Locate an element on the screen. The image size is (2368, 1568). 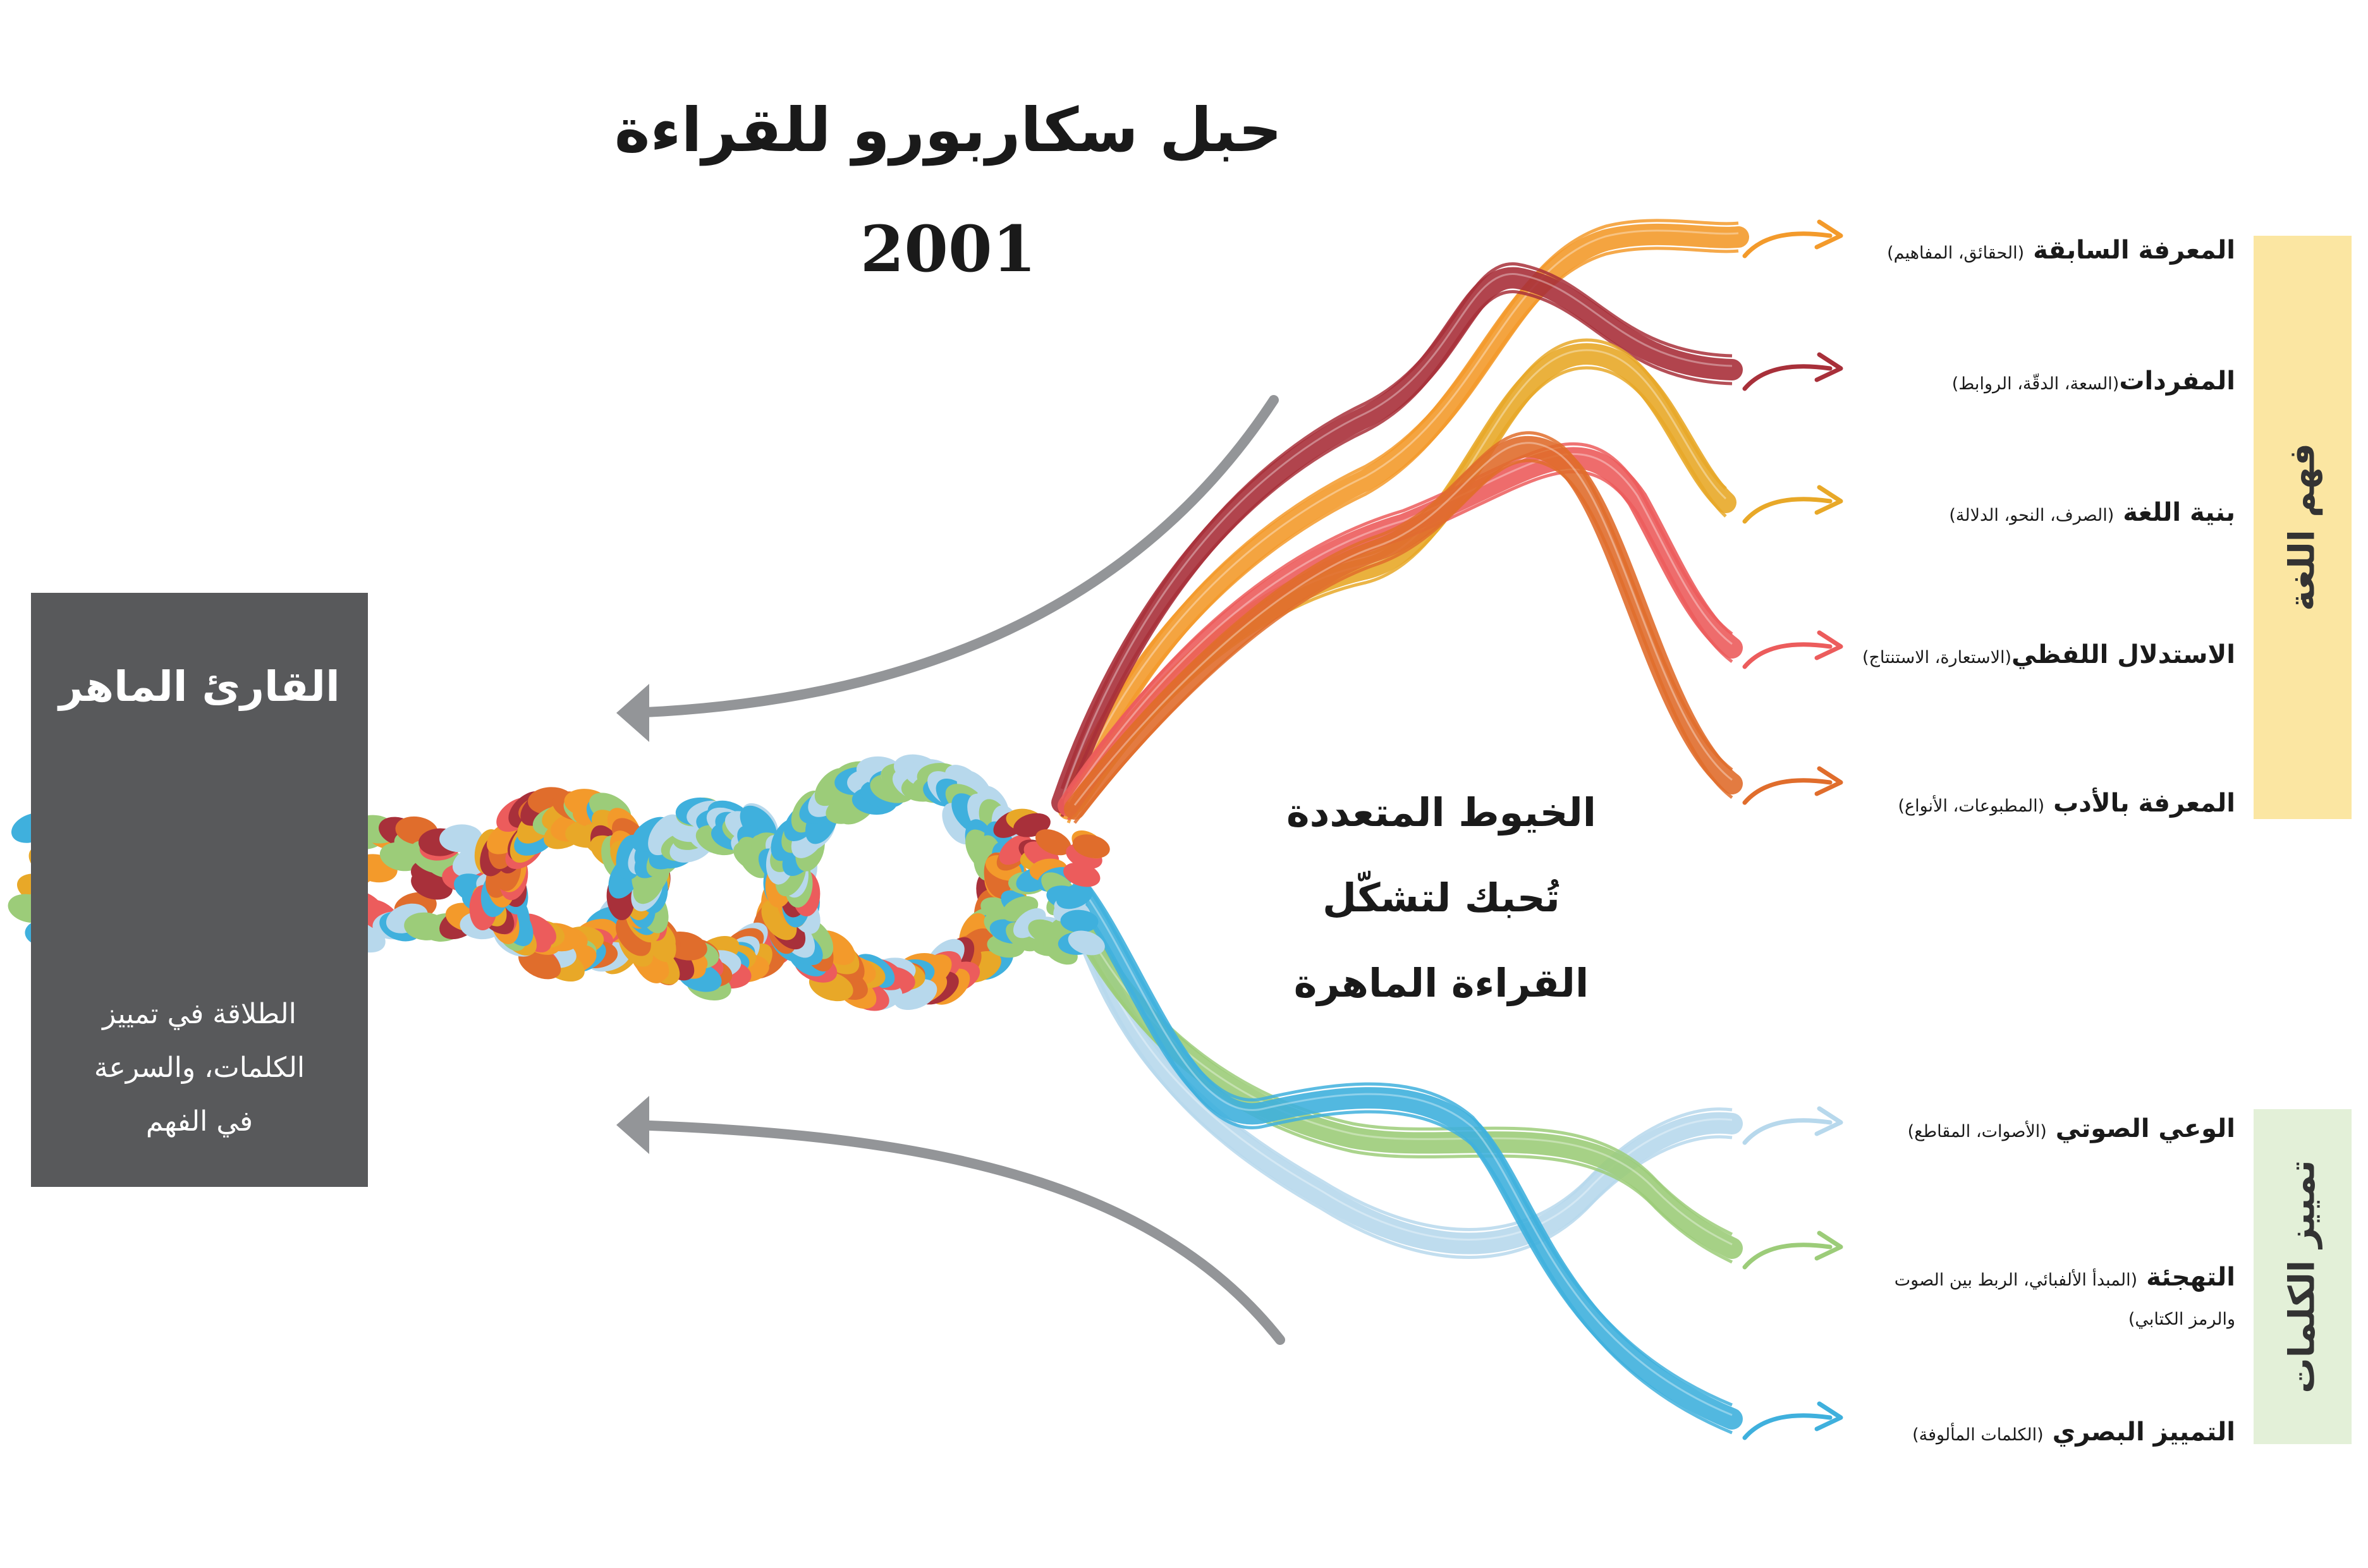
skilled-reader-title: القارئ الماهر is located at coordinates (199, 686).